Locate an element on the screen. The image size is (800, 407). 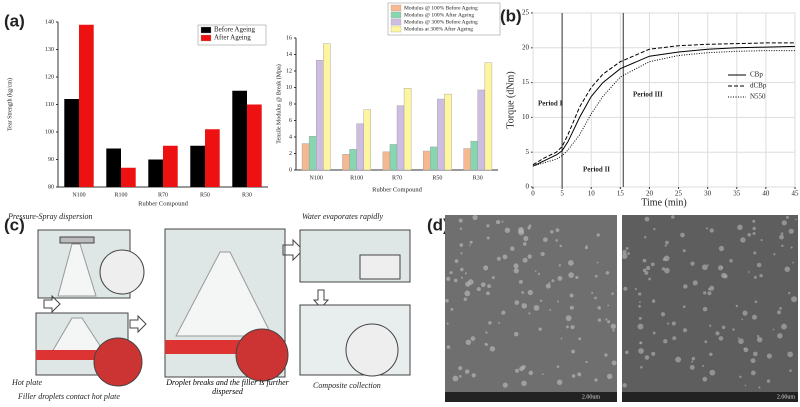
y-tick-label: 80 is located at coordinates (51, 187).